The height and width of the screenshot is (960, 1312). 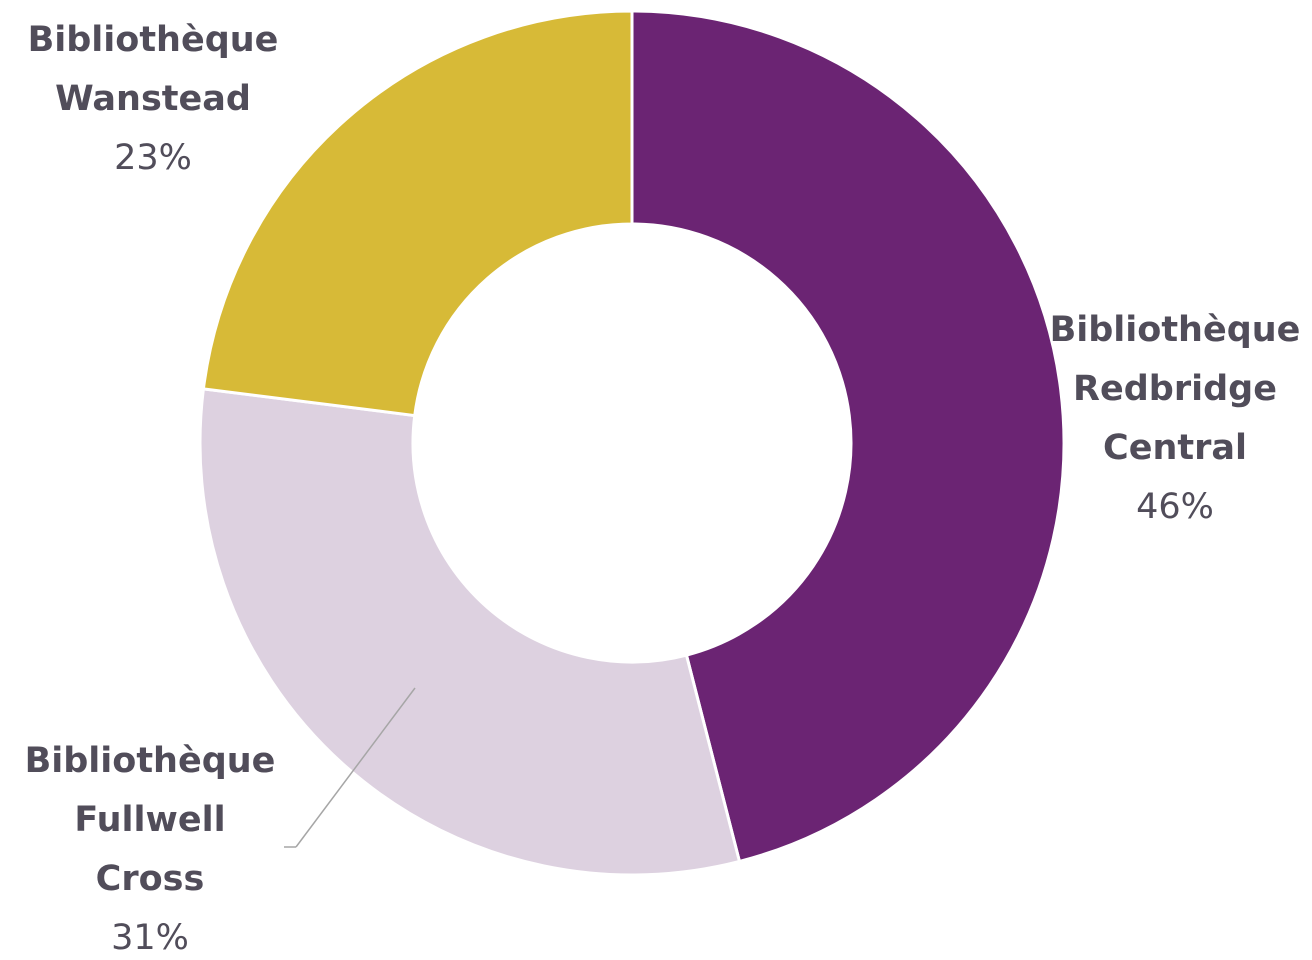 What do you see at coordinates (417, 213) in the screenshot?
I see `slice-wanstead` at bounding box center [417, 213].